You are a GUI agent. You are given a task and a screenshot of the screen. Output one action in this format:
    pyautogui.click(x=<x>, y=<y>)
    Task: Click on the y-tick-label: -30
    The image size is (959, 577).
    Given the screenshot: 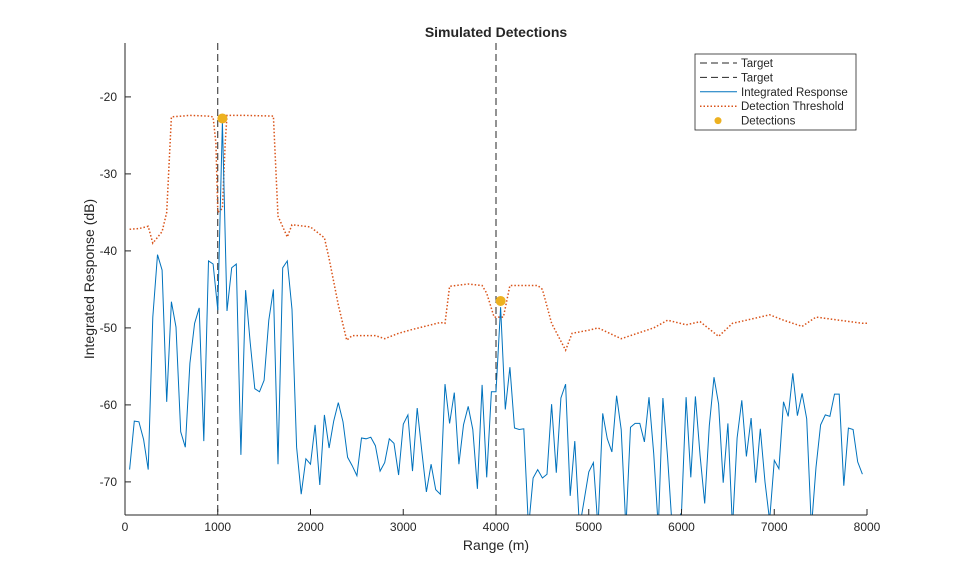 What is the action you would take?
    pyautogui.click(x=109, y=174)
    